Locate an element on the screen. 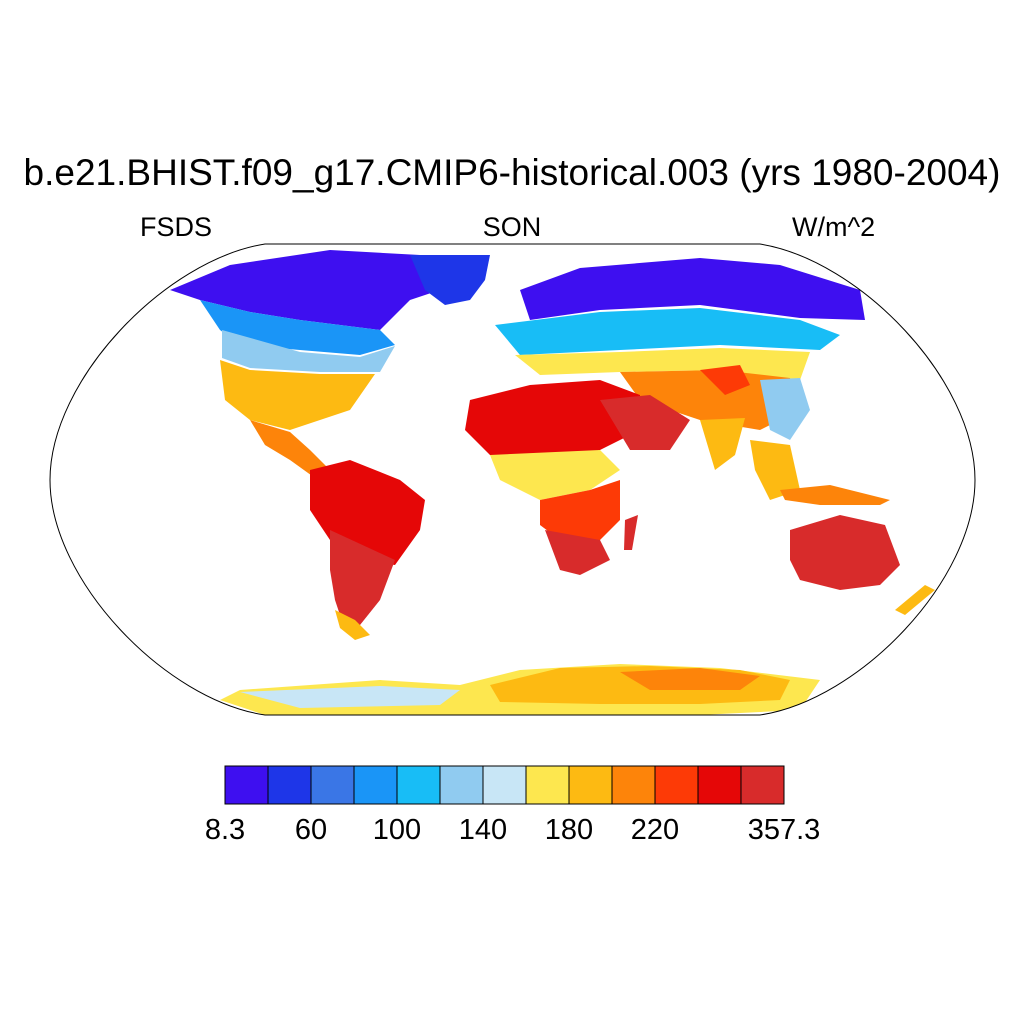  australia is located at coordinates (845, 552).